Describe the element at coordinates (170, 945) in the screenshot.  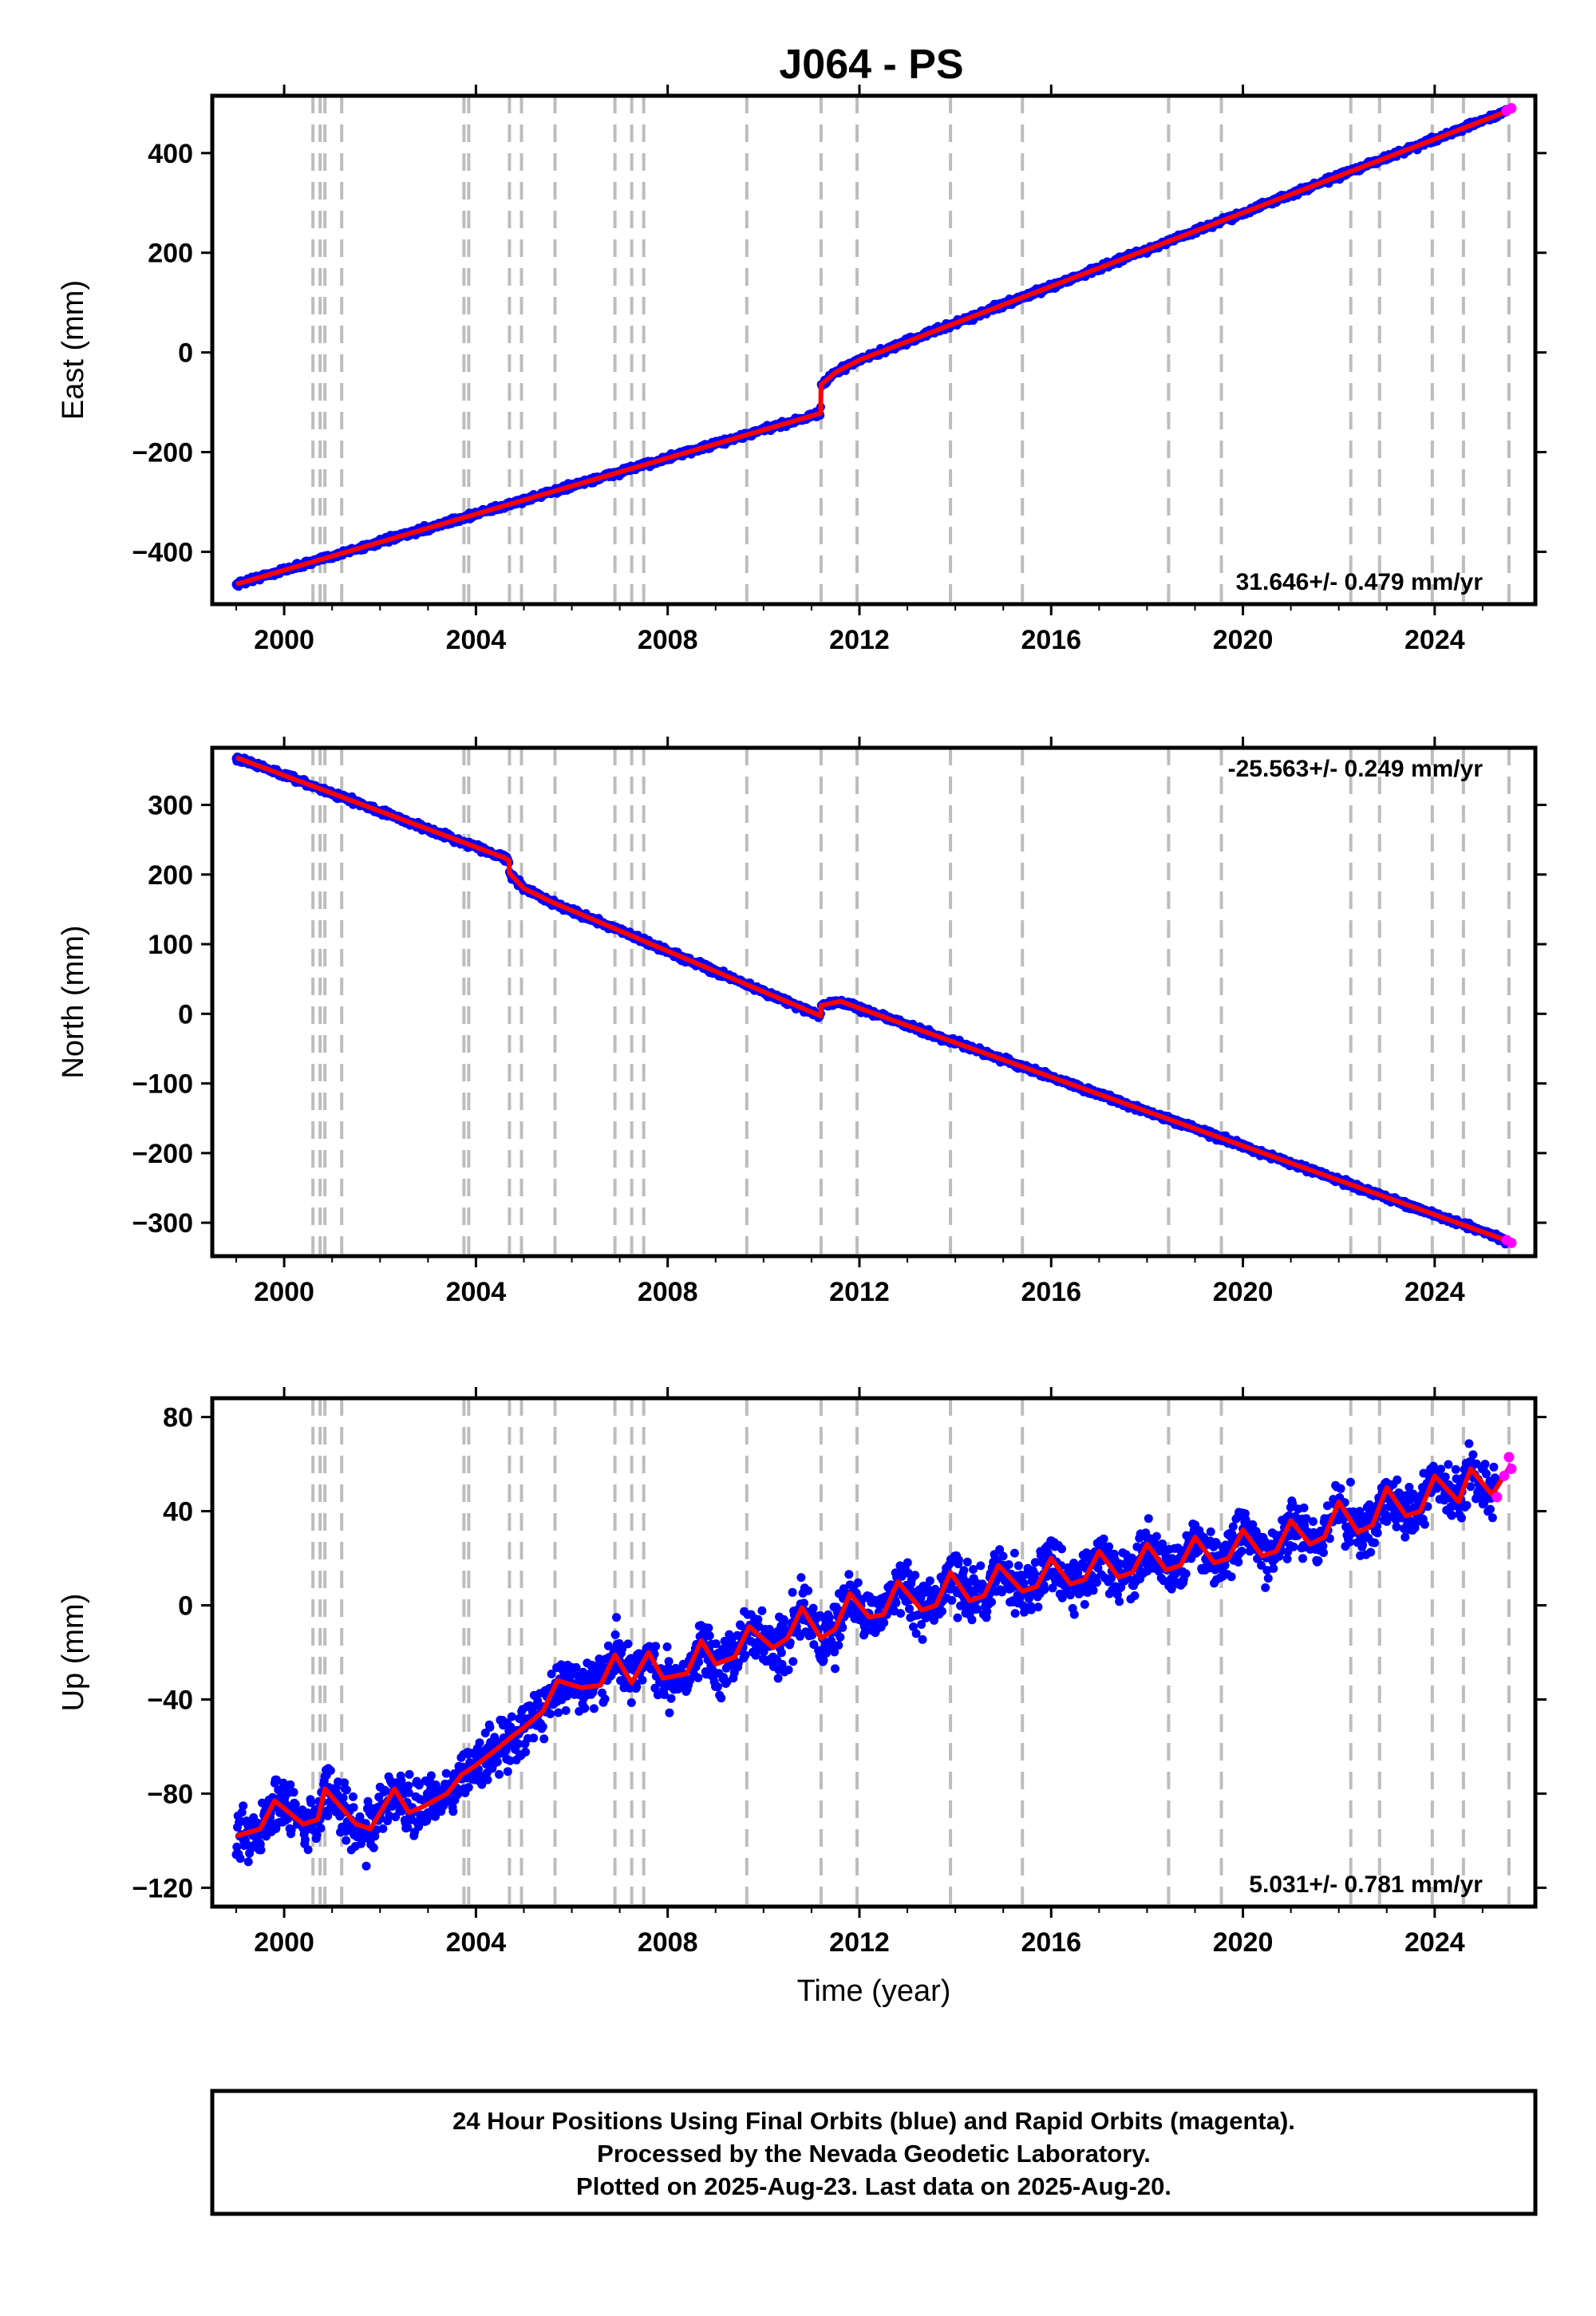
I see `y-tick-label: 100` at that location.